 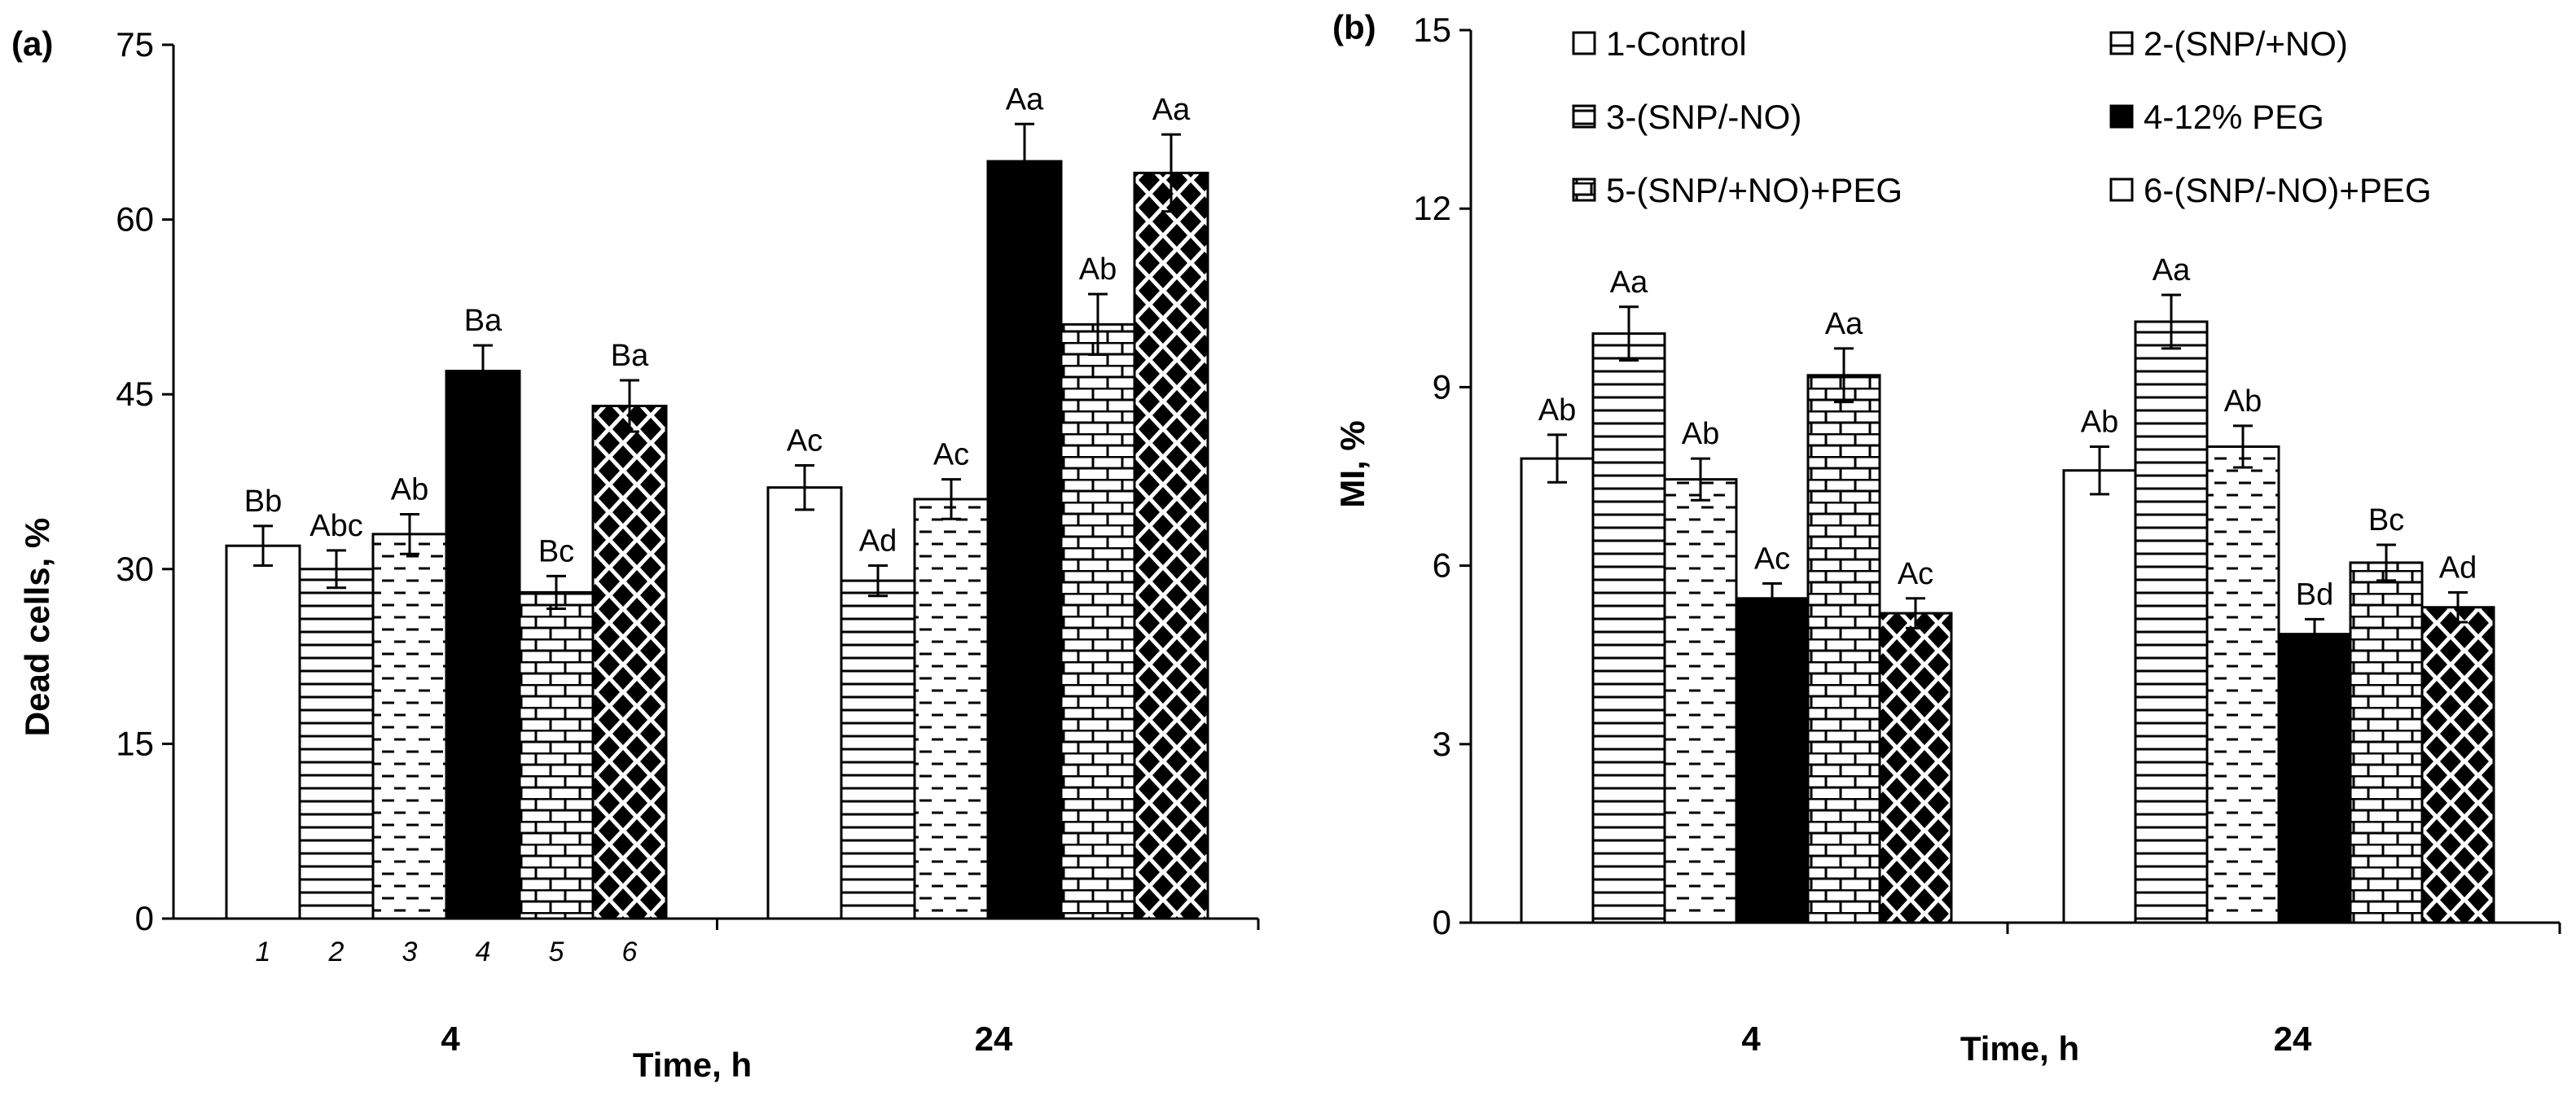 I want to click on panel-b-bar-s4-4h, so click(x=1773, y=760).